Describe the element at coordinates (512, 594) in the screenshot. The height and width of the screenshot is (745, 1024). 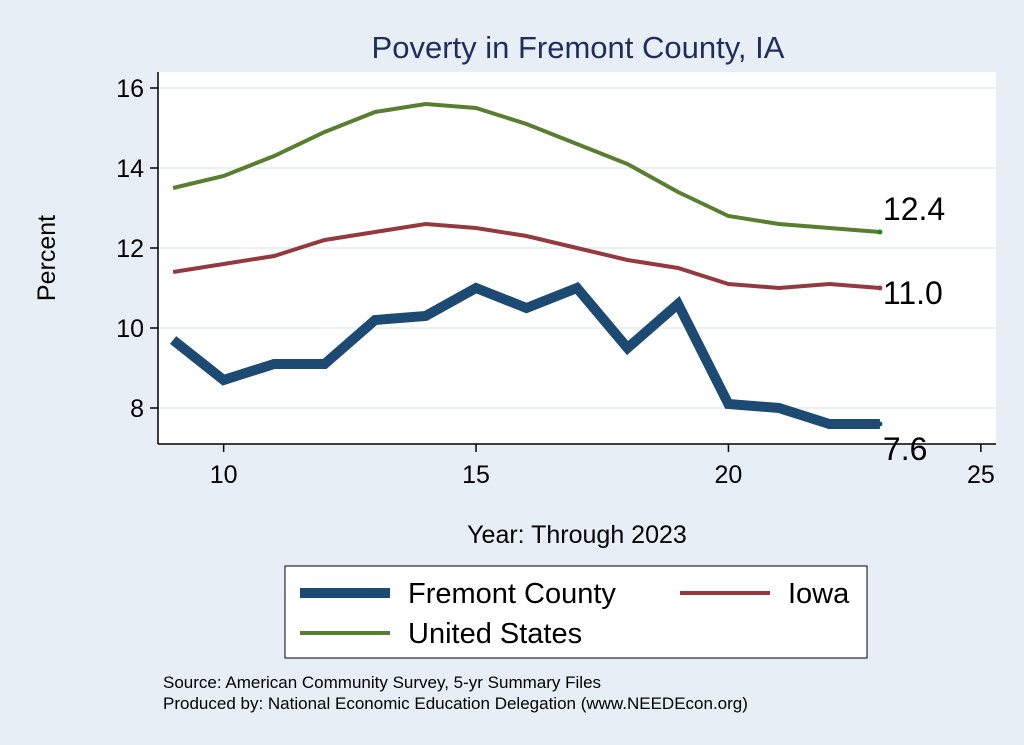
I see `legend-label-fremont-county: Fremont County` at that location.